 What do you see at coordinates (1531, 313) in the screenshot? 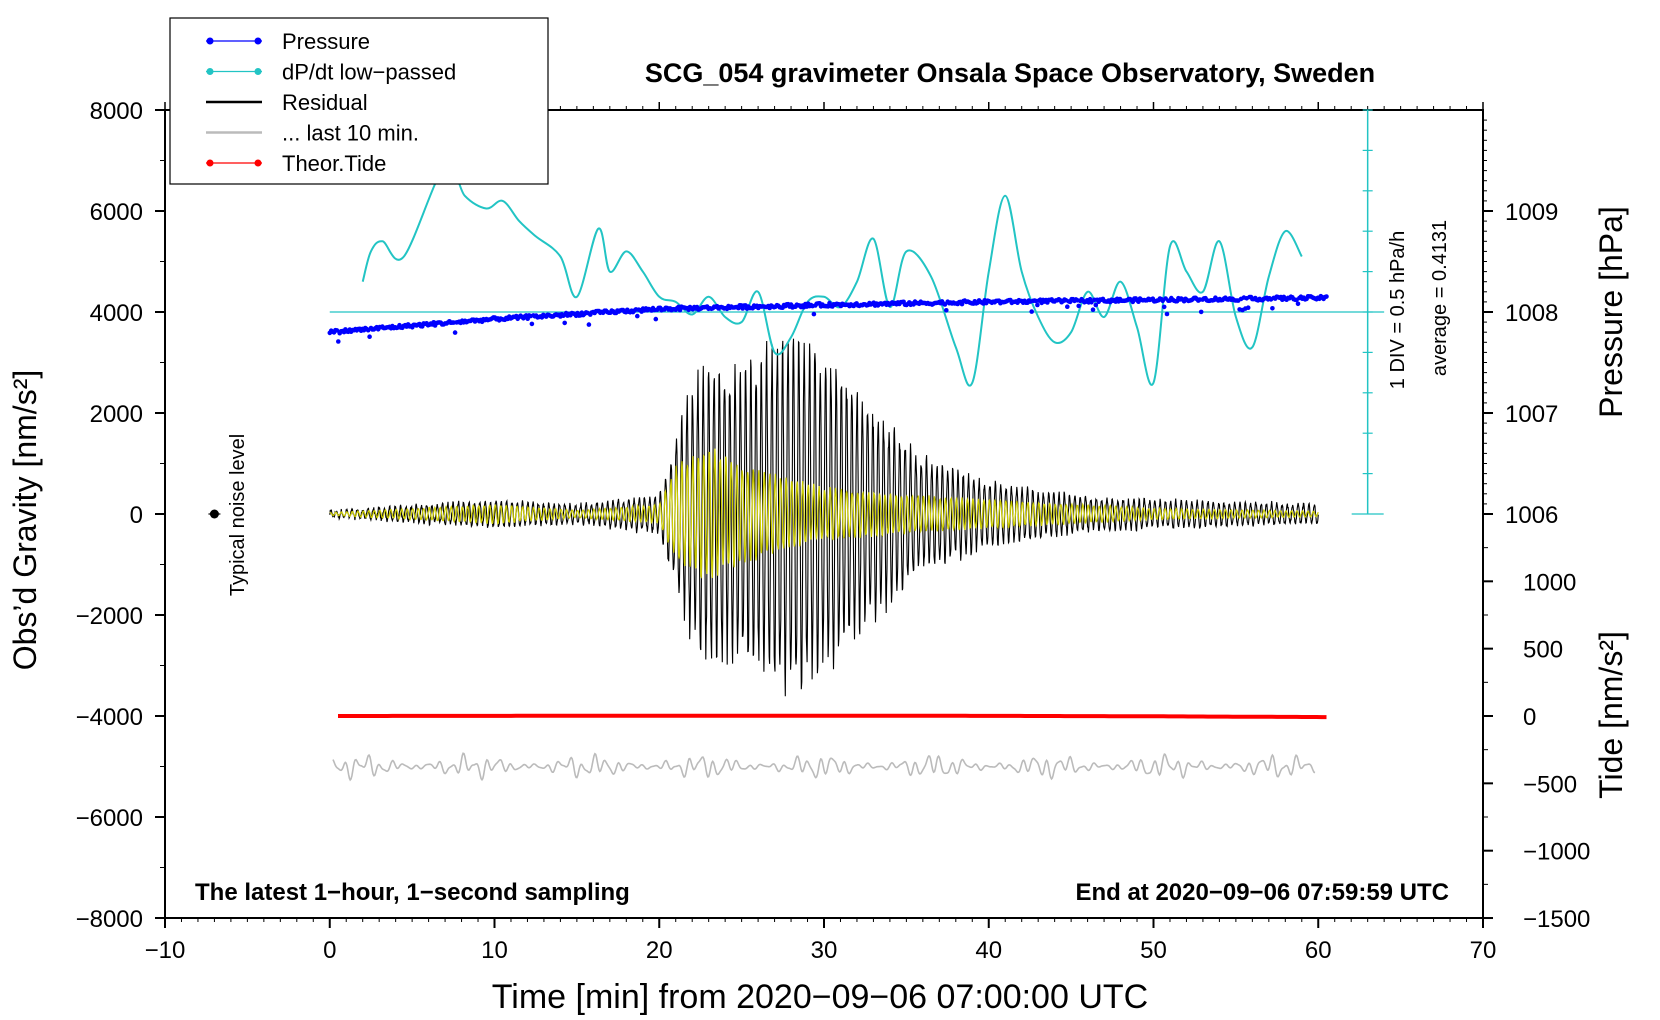
I see `pressure-tick-label: 1008` at bounding box center [1531, 313].